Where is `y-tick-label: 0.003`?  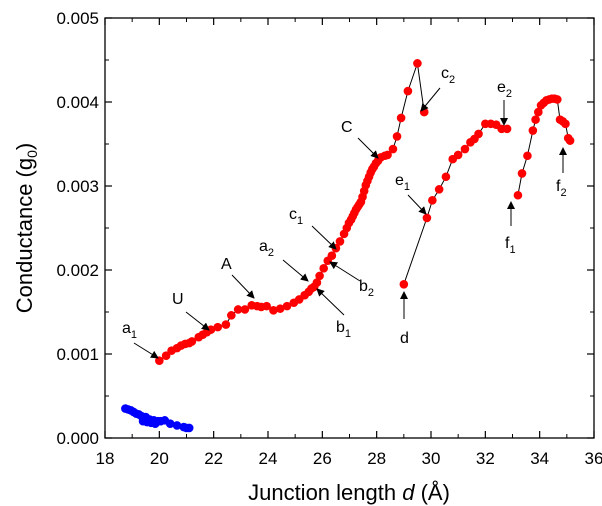
y-tick-label: 0.003 is located at coordinates (77, 186).